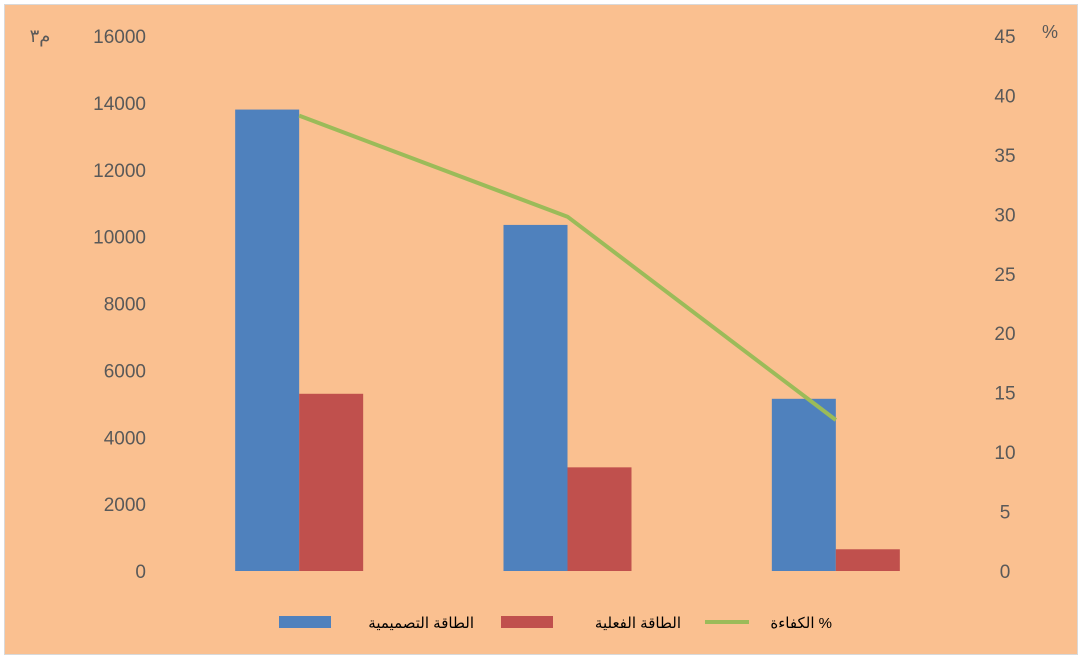 The image size is (1082, 659). I want to click on left-tick-label: 0, so click(140, 572).